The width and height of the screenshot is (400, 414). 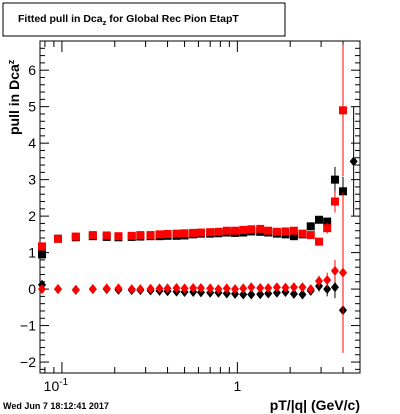 I want to click on x-axis-label: pT/|q| (GeV/c), so click(x=315, y=405).